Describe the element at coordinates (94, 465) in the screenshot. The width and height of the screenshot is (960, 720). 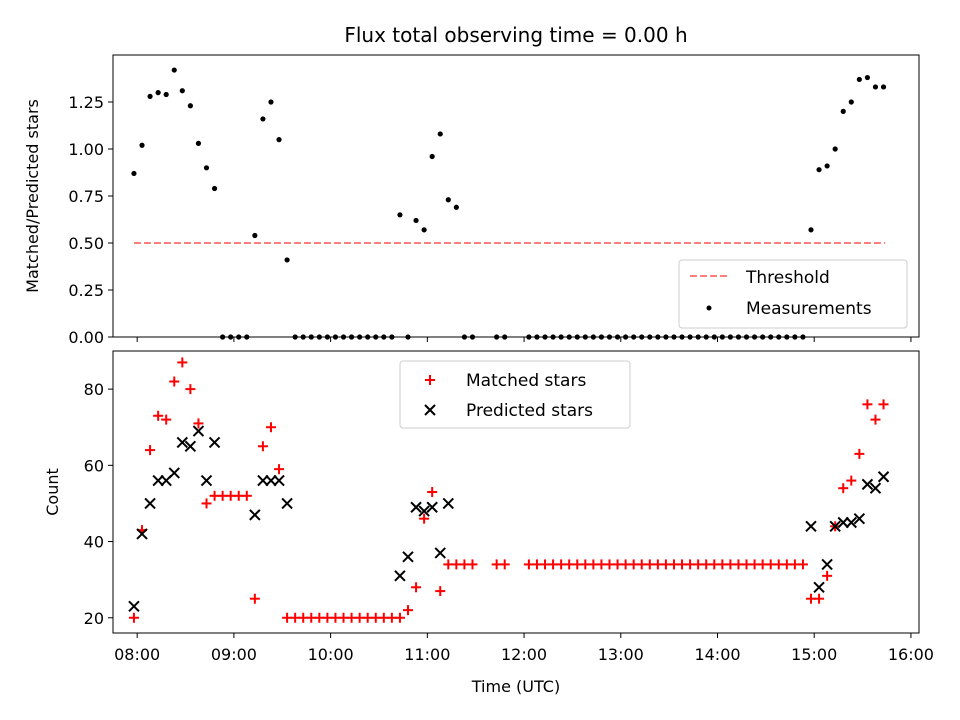
I see `bottom-y-tick-label: 60` at that location.